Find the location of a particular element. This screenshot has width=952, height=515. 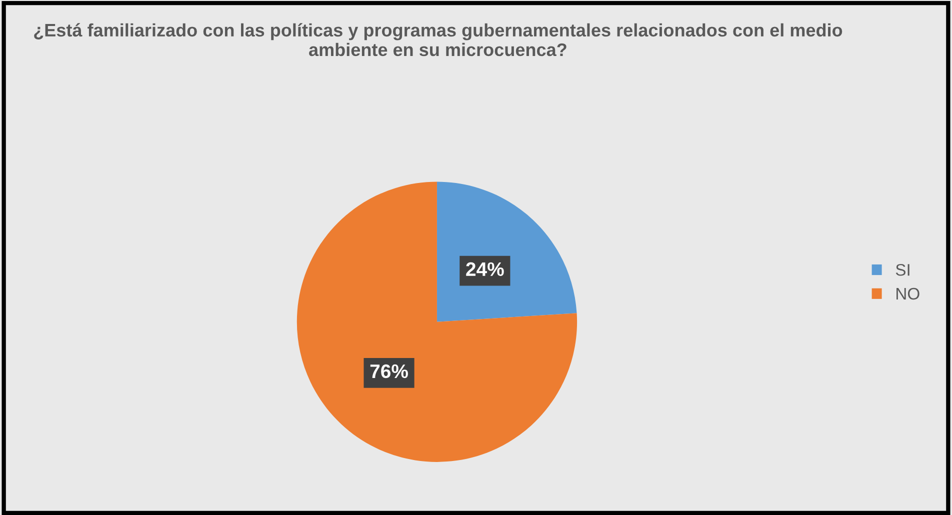

legend-label: NO is located at coordinates (908, 294).